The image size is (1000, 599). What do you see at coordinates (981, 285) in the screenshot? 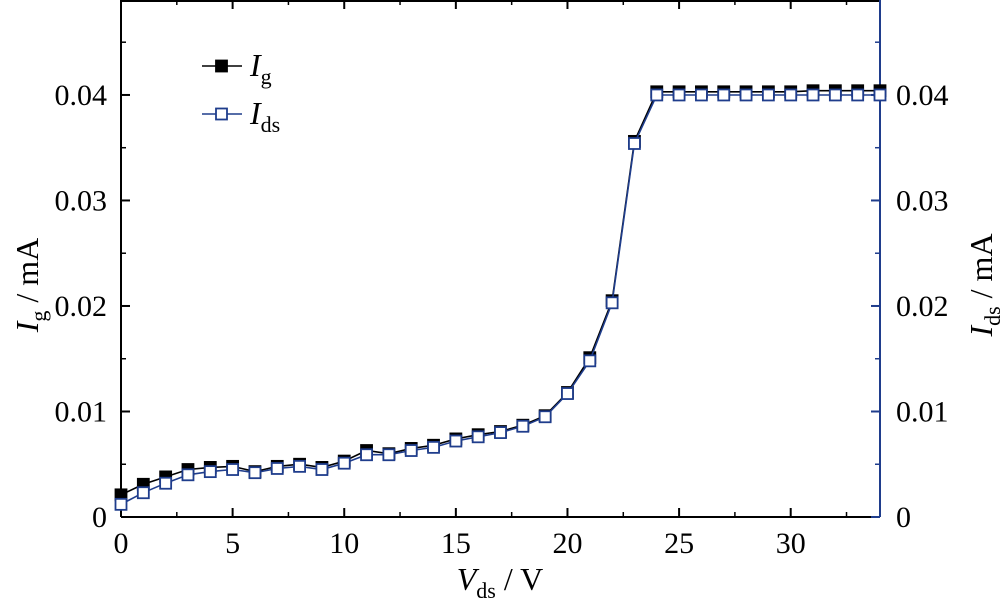
I see `y-right-axis-title: Ids / mA` at bounding box center [981, 285].